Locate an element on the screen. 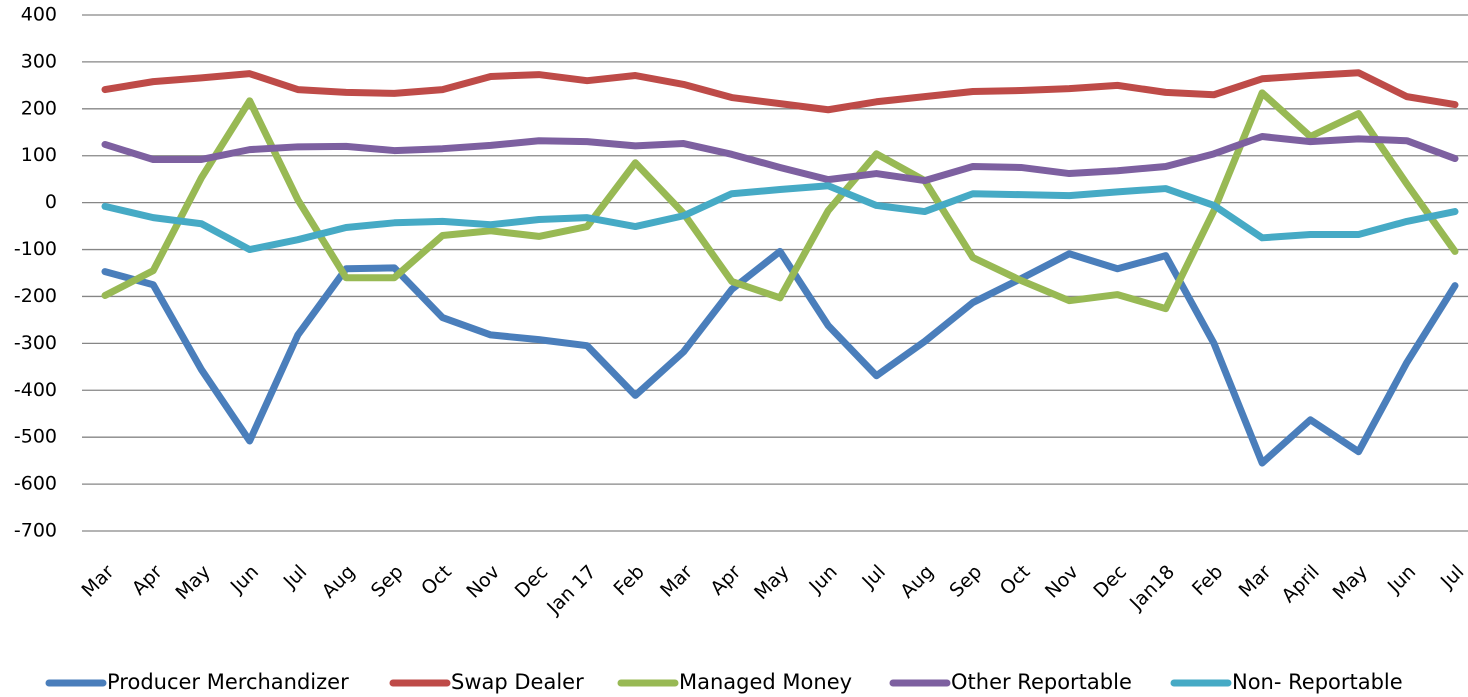  x-tick-label: Jan18 is located at coordinates (1152, 588).